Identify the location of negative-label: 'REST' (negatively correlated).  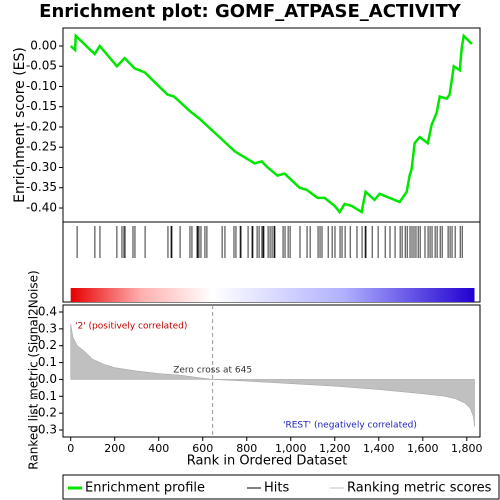
(350, 426).